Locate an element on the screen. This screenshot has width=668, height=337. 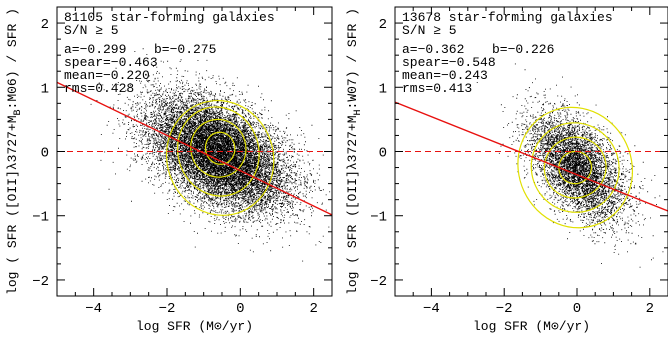
annotation-fit-b: b=−0.226 is located at coordinates (523, 49).